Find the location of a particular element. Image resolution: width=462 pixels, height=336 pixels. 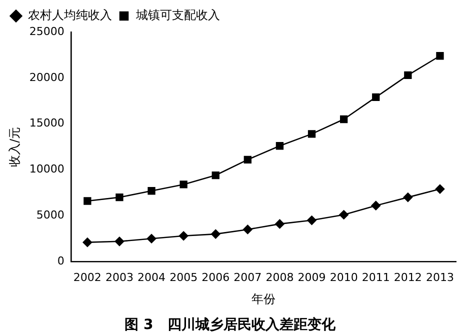

x-tick-label: 2013 is located at coordinates (440, 277).